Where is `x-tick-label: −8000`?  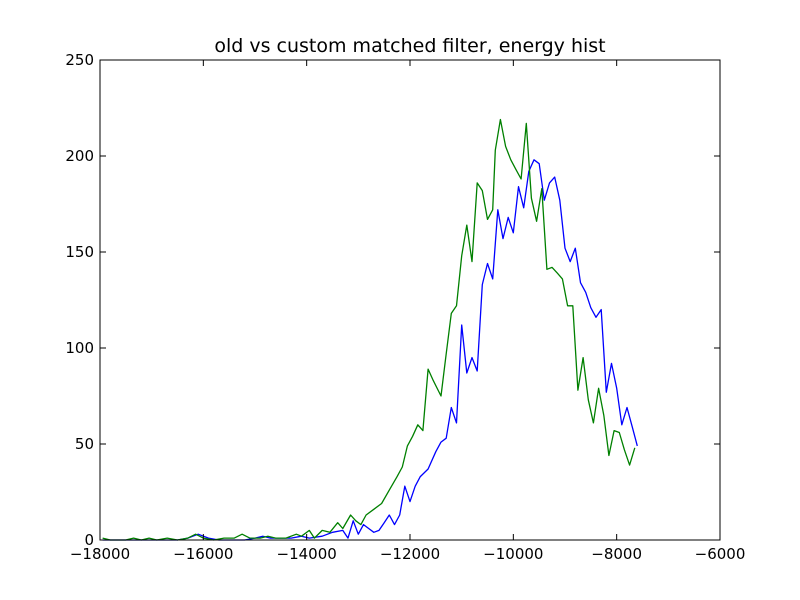
x-tick-label: −8000 is located at coordinates (616, 554).